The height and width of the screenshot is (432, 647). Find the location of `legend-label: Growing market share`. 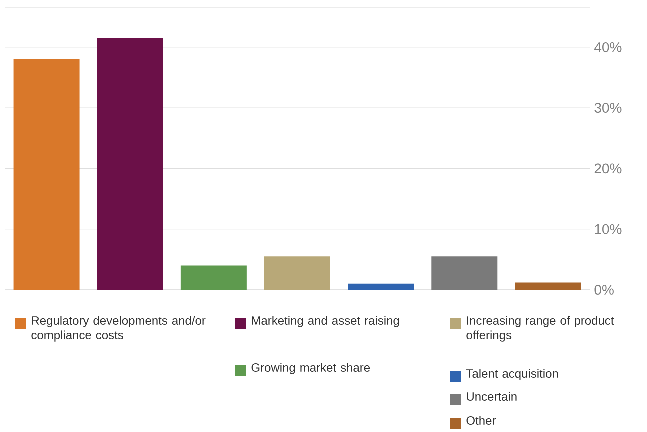

legend-label: Growing market share is located at coordinates (311, 368).